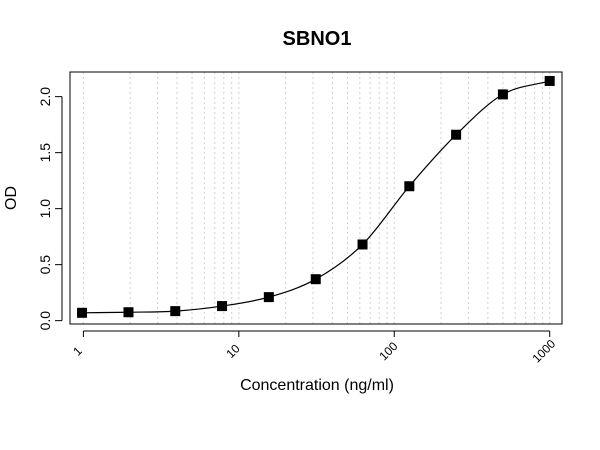 The image size is (600, 450). What do you see at coordinates (11, 198) in the screenshot?
I see `y-axis-label: OD` at bounding box center [11, 198].